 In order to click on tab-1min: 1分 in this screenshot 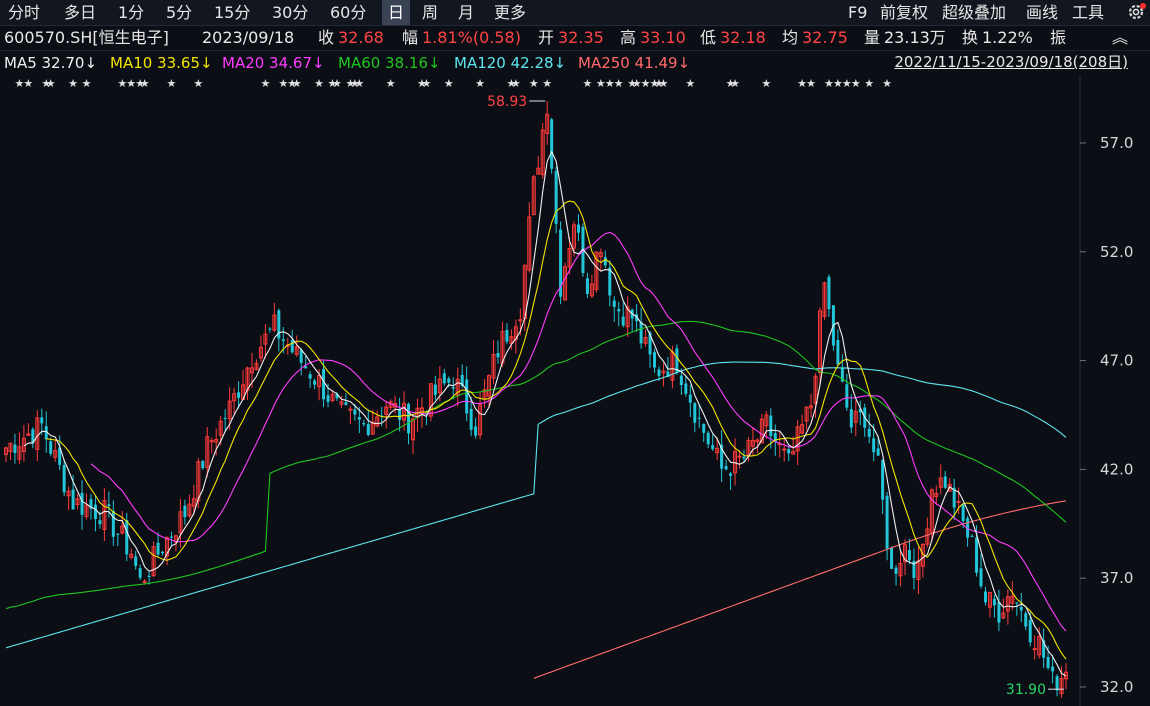, I will do `click(131, 12)`.